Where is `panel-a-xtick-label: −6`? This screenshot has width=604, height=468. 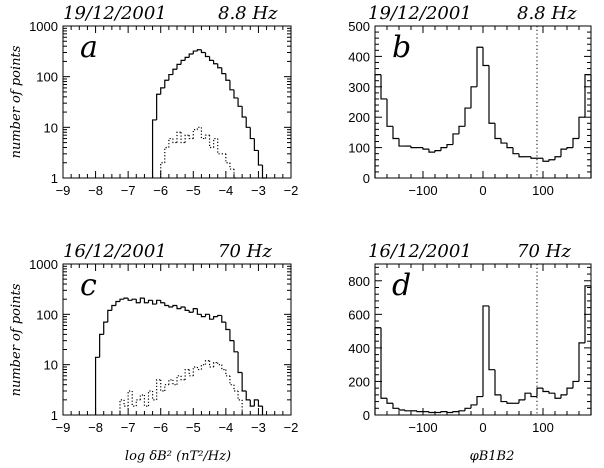 panel-a-xtick-label: −6 is located at coordinates (160, 190).